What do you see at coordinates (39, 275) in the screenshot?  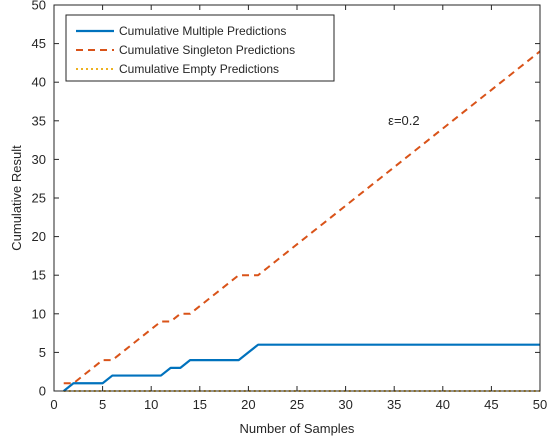 I see `y-tick-label-3: 15` at bounding box center [39, 275].